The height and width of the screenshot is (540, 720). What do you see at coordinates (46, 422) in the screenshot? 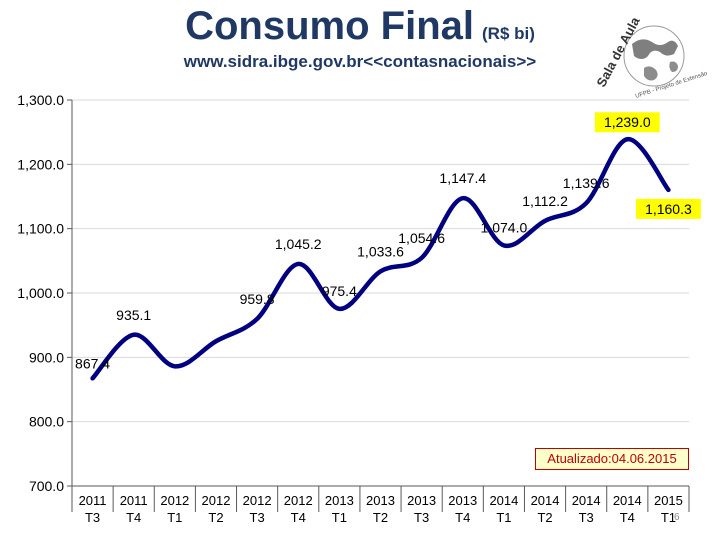
I see `y-tick-label: 800.0` at bounding box center [46, 422].